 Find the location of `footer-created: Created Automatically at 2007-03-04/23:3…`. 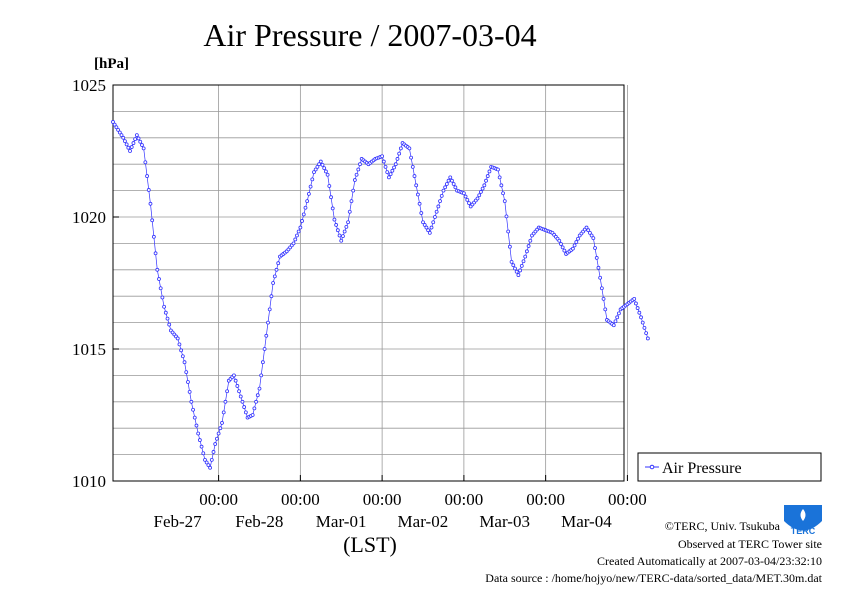

footer-created: Created Automatically at 2007-03-04/23:3… is located at coordinates (709, 561).